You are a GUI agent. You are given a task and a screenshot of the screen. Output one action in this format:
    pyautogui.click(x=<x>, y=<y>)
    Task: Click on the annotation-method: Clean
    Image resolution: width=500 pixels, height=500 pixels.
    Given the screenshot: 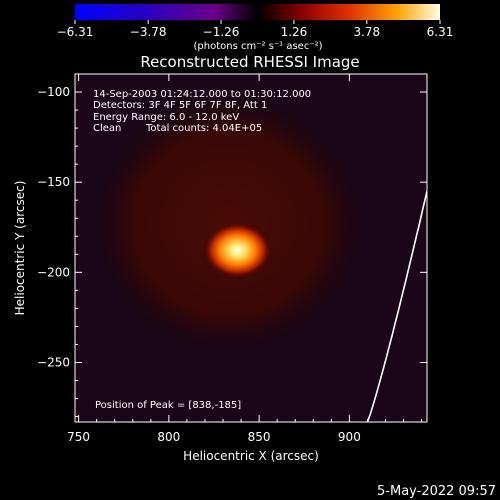 What is the action you would take?
    pyautogui.click(x=107, y=128)
    